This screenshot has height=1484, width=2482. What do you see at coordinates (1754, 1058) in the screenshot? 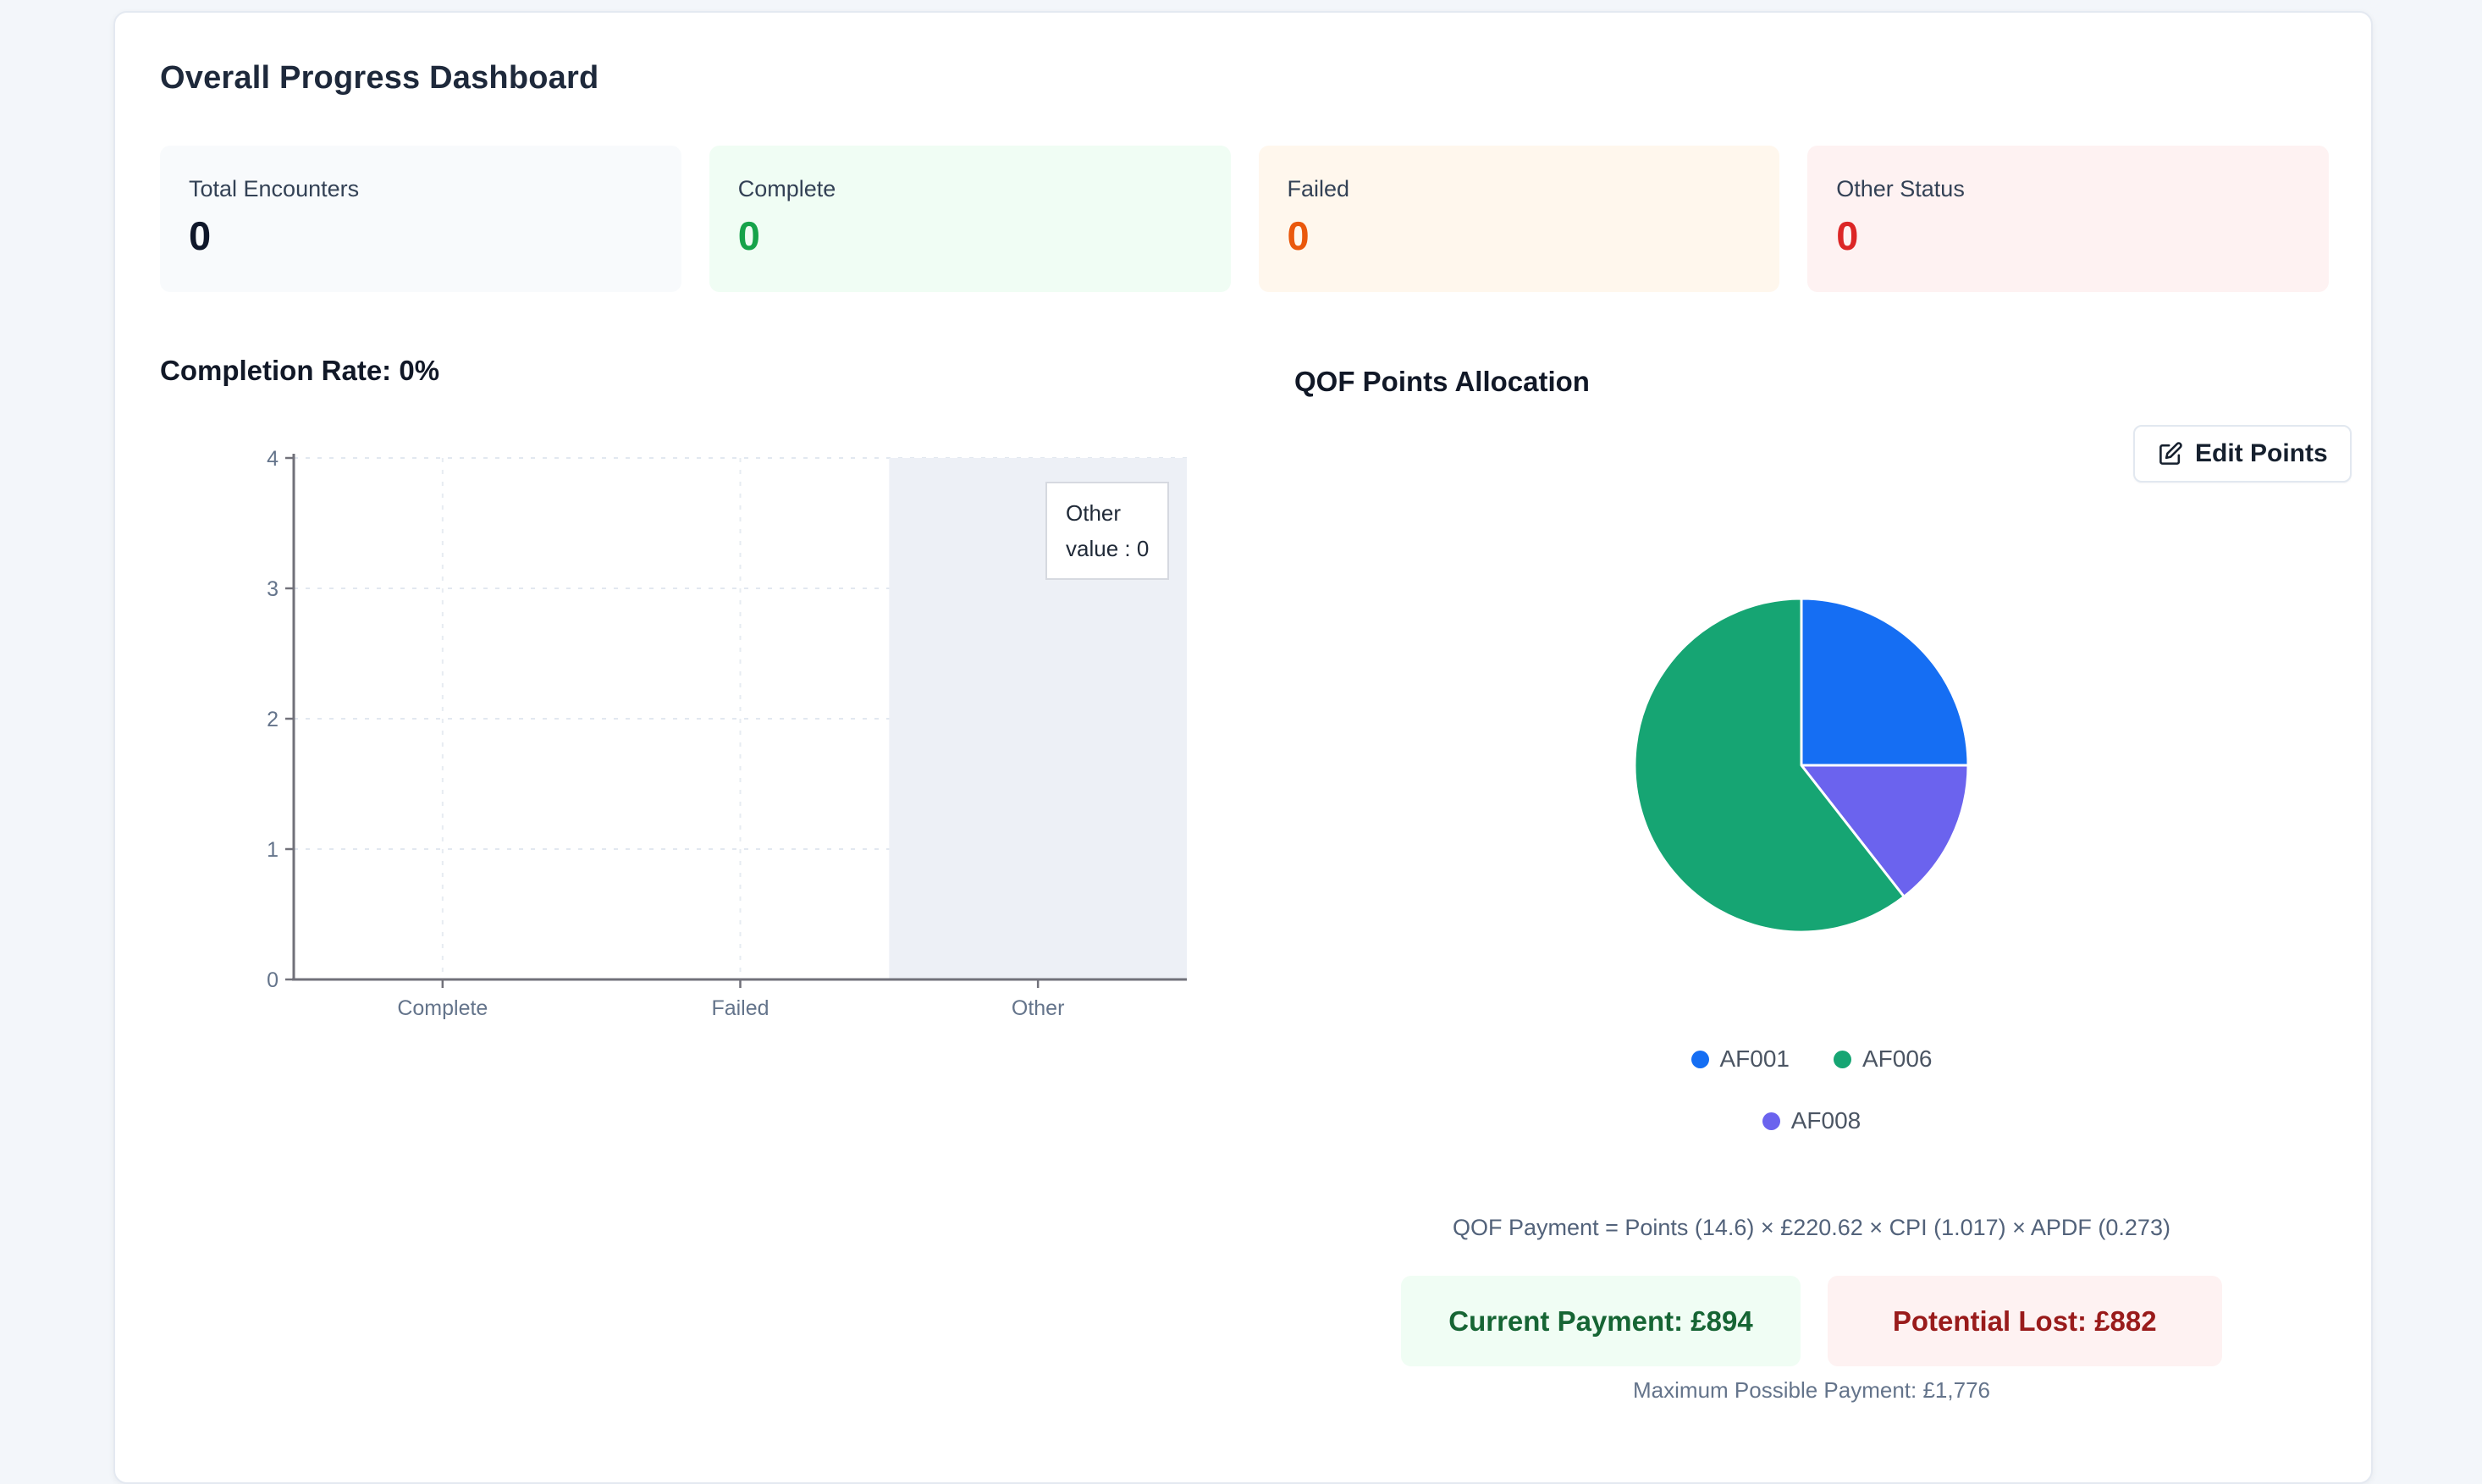
I see `legend-label: AF001` at bounding box center [1754, 1058].